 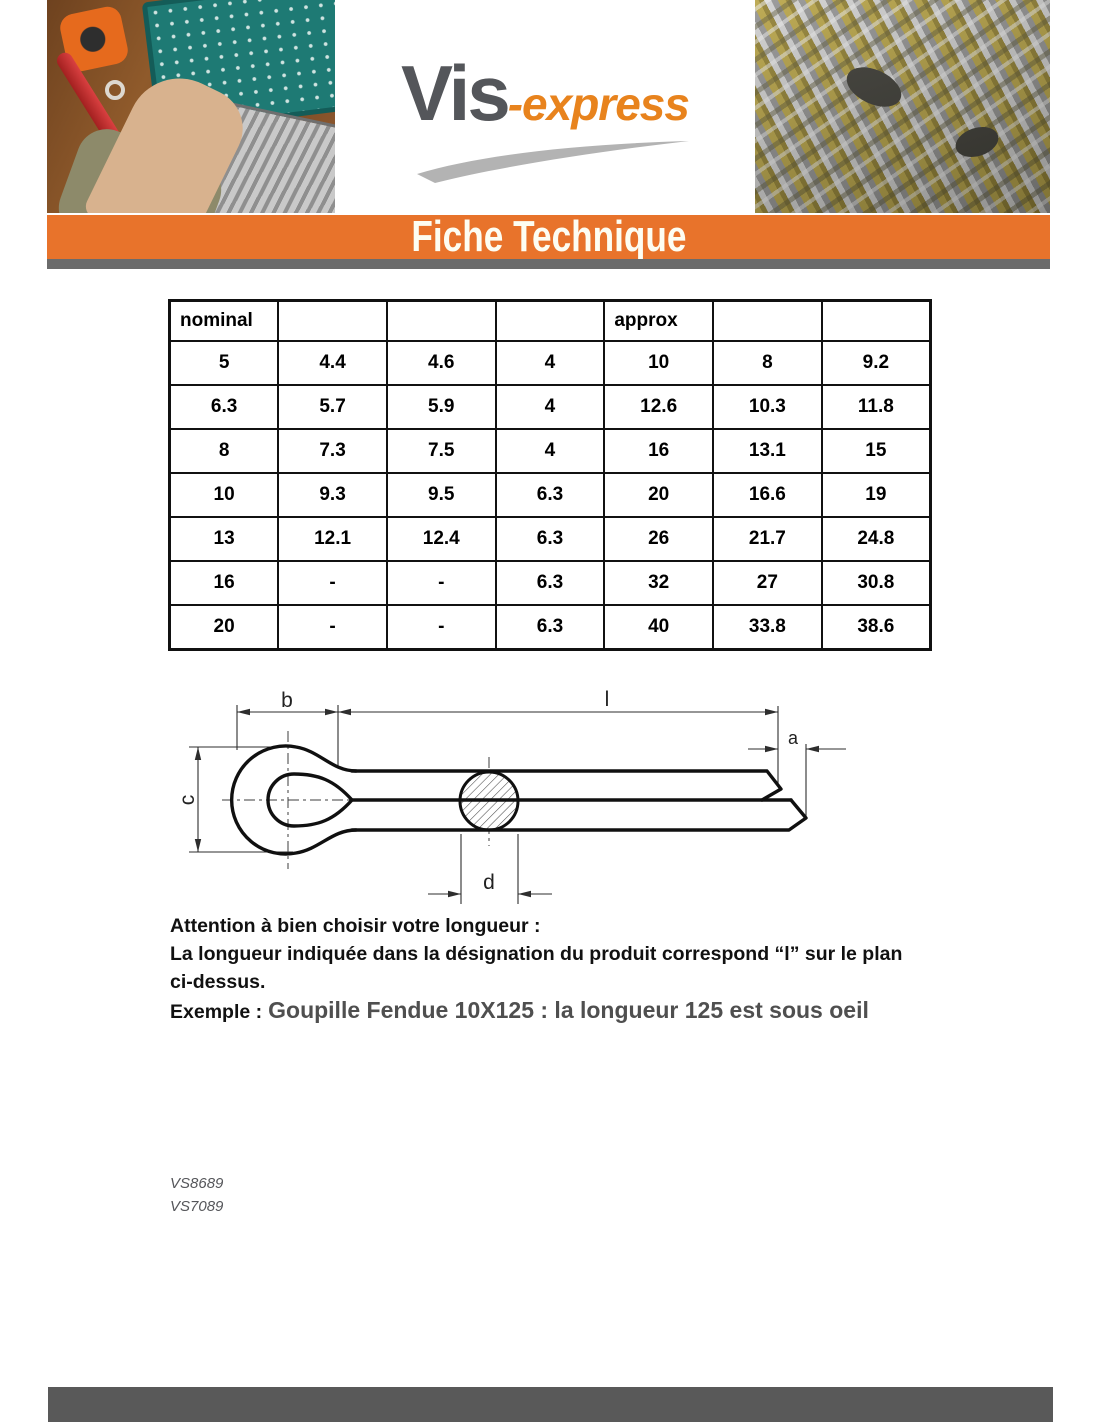 I want to click on table-cell: 11.8, so click(x=876, y=407).